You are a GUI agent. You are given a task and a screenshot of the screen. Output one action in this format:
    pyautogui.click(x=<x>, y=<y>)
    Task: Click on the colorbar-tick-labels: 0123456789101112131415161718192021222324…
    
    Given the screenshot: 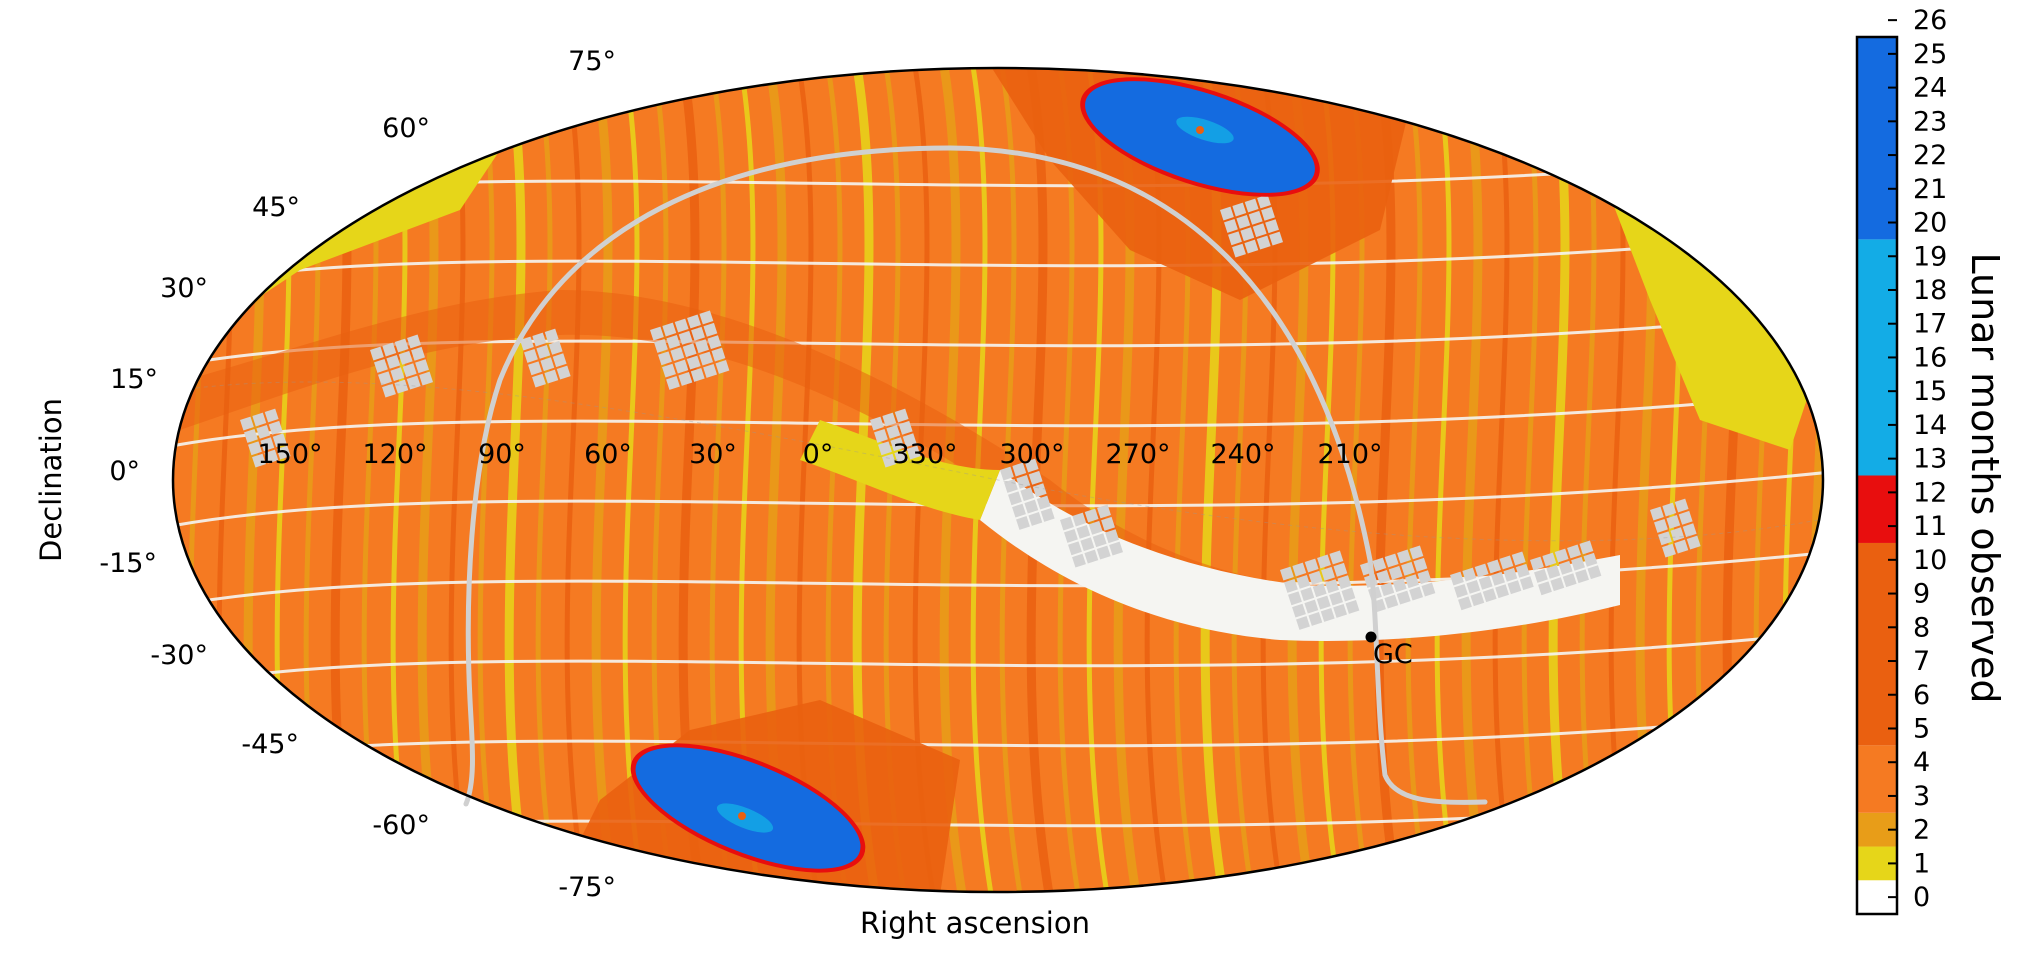 What is the action you would take?
    pyautogui.click(x=1917, y=459)
    